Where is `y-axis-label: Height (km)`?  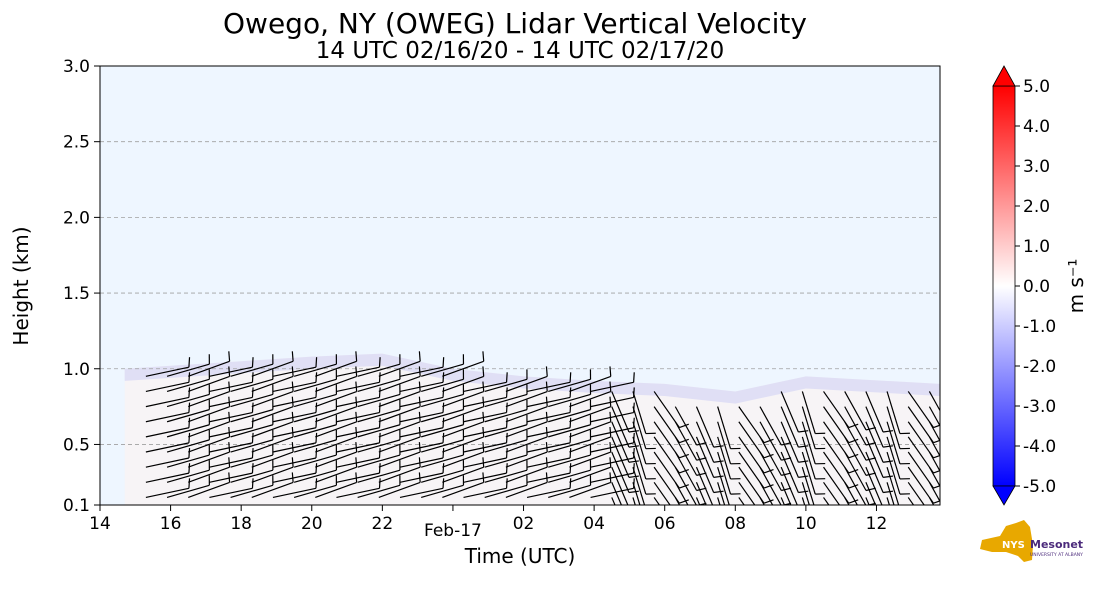
y-axis-label: Height (km) is located at coordinates (21, 285).